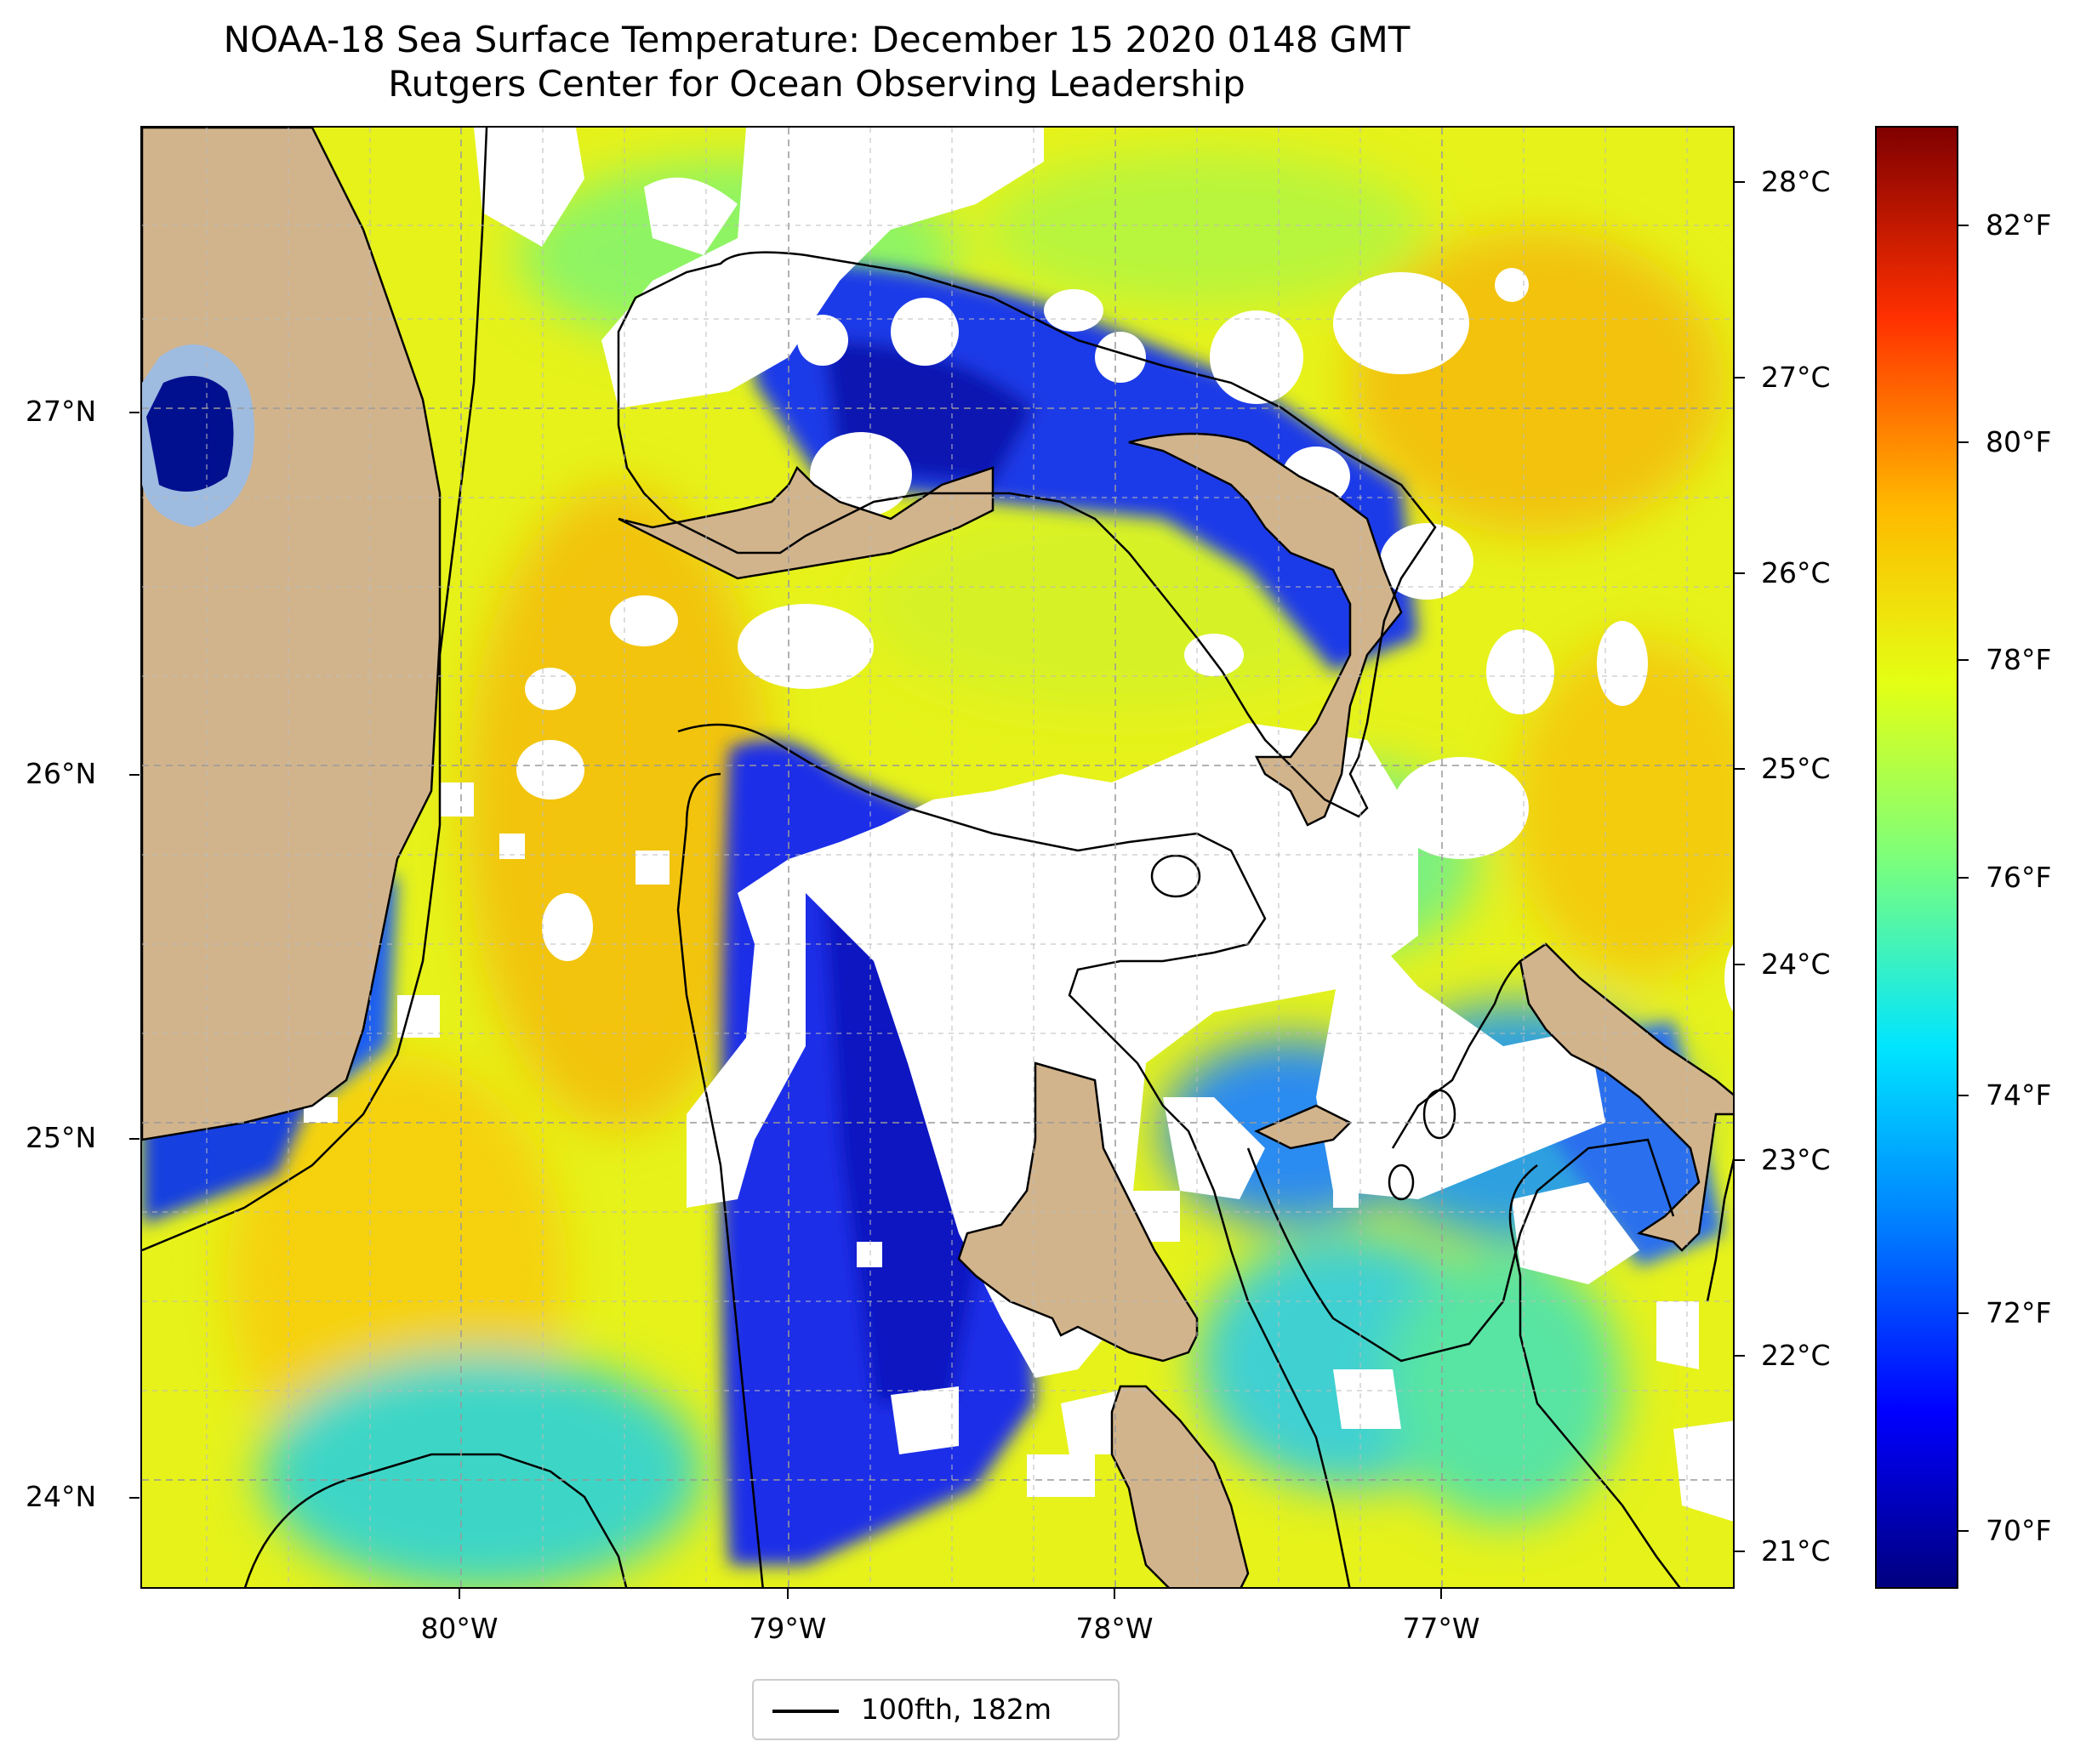  Describe the element at coordinates (61, 411) in the screenshot. I see `lat-tick-label: 27°N` at that location.